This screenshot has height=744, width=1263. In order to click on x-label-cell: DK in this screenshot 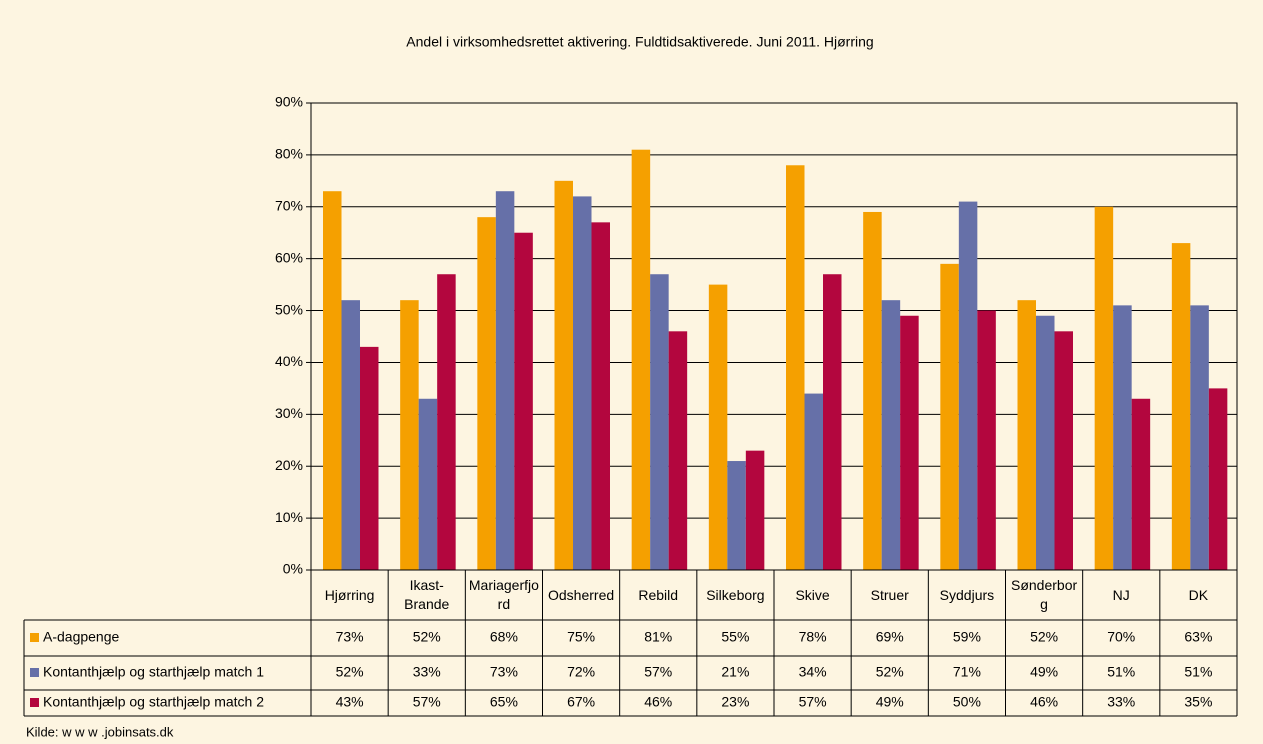, I will do `click(1198, 594)`.